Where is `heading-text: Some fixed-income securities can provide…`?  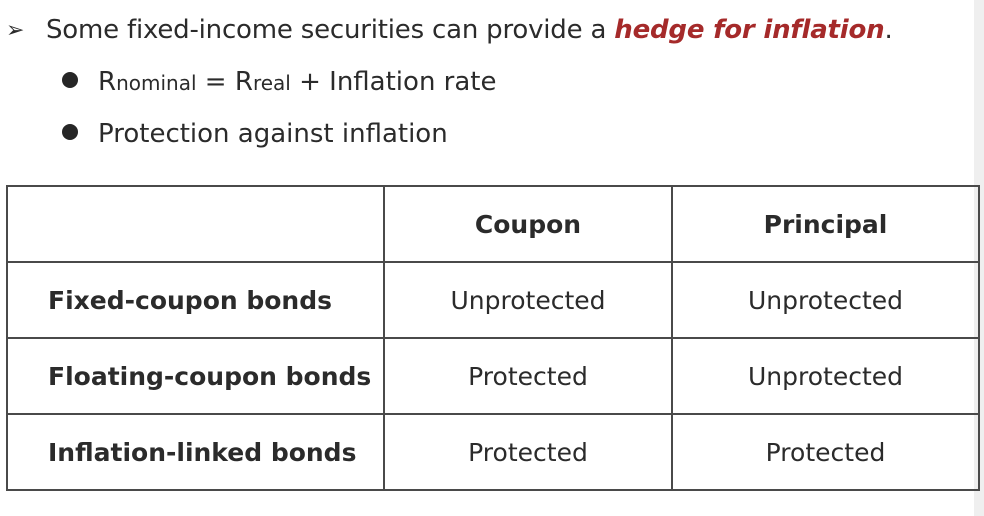
heading-text: Some fixed-income securities can provide… is located at coordinates (330, 30).